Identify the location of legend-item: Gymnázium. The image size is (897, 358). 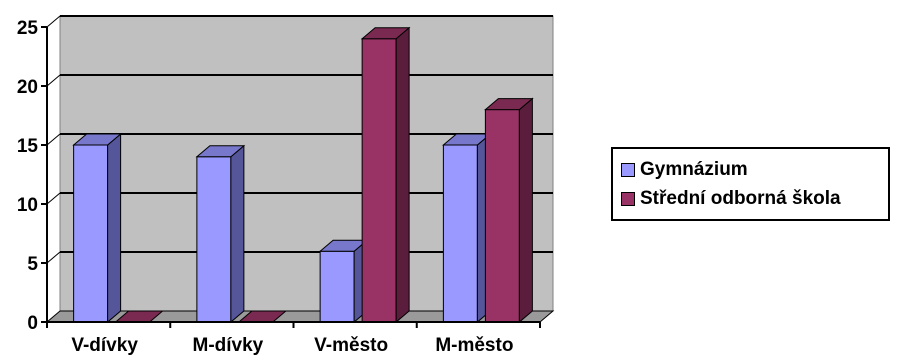
(754, 169).